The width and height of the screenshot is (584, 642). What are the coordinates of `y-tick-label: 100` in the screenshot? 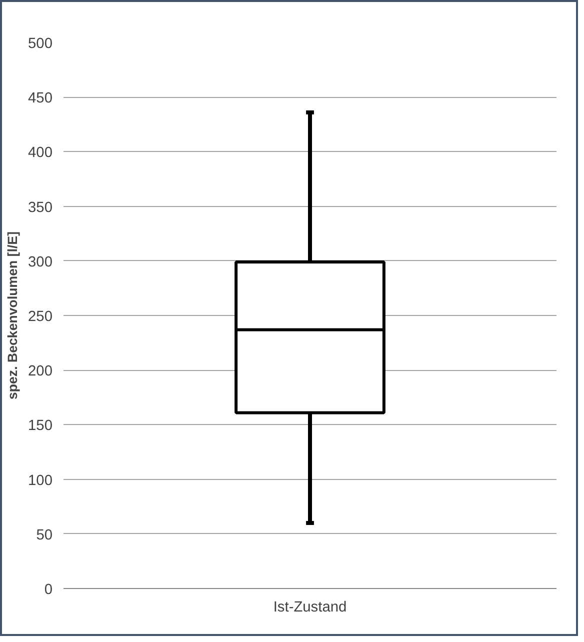 It's located at (40, 480).